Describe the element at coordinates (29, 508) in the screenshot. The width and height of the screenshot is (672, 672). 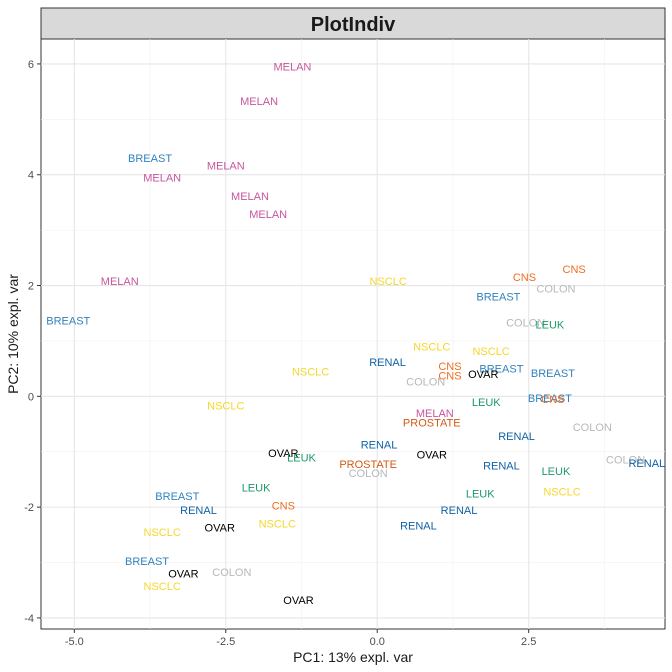
I see `y-tick-label: -2` at that location.